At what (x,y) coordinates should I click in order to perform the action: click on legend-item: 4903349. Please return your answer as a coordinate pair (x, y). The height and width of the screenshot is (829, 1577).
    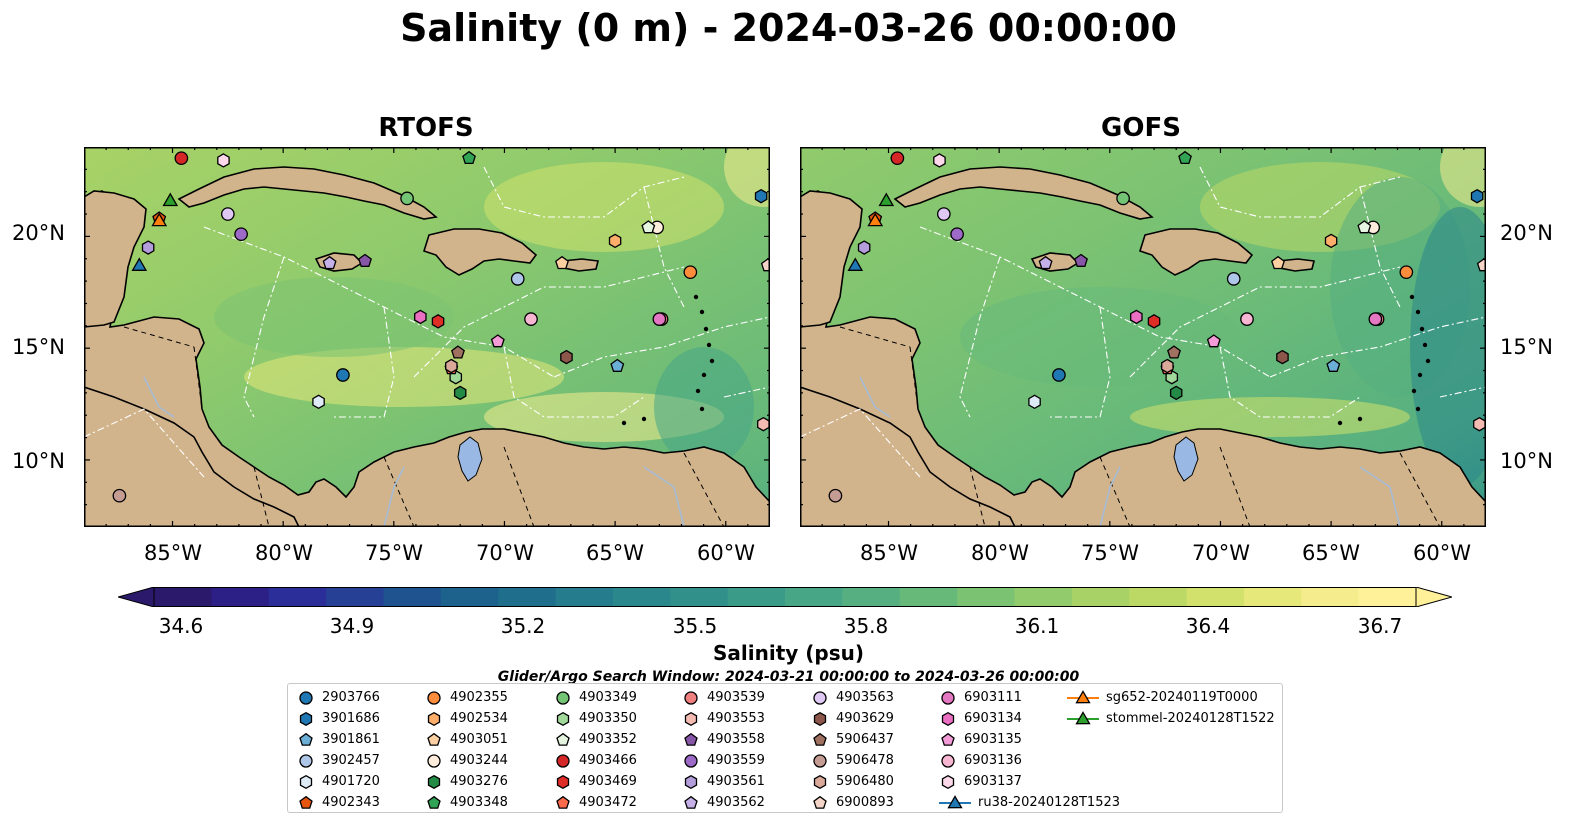
    Looking at the image, I should click on (595, 697).